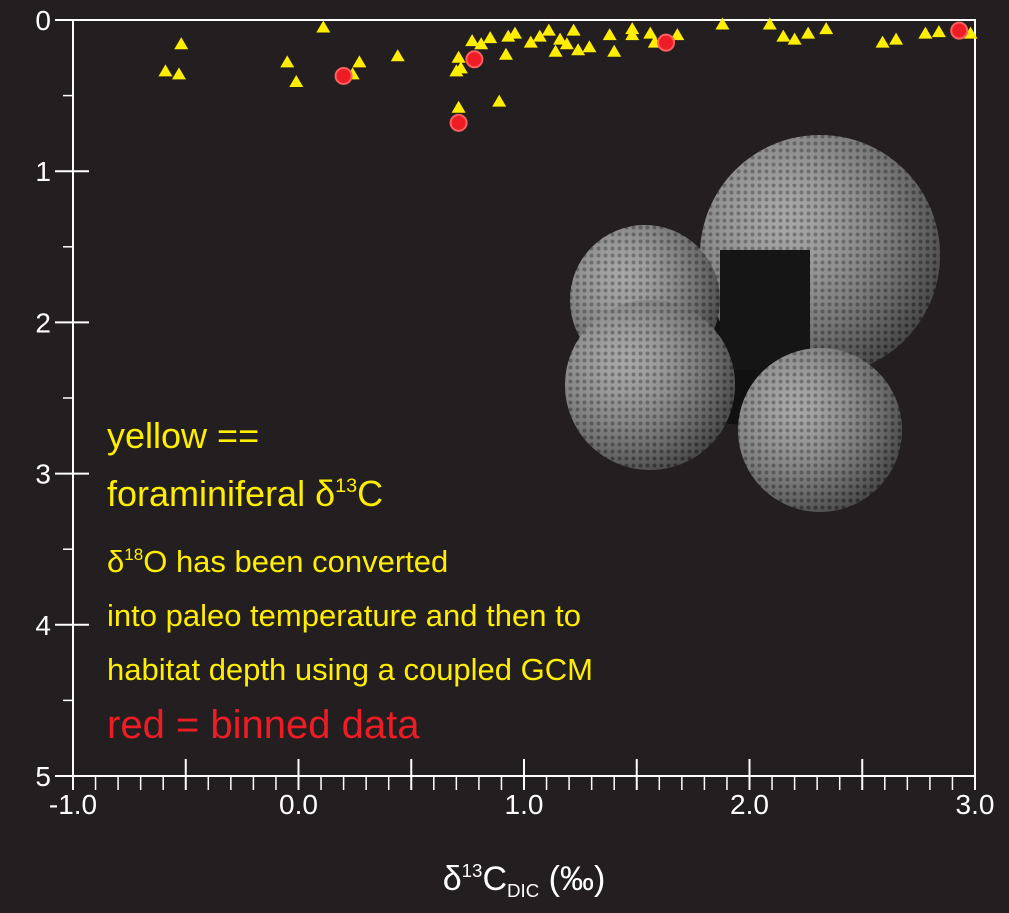 The height and width of the screenshot is (913, 1009). I want to click on script-text: 18, so click(133, 554).